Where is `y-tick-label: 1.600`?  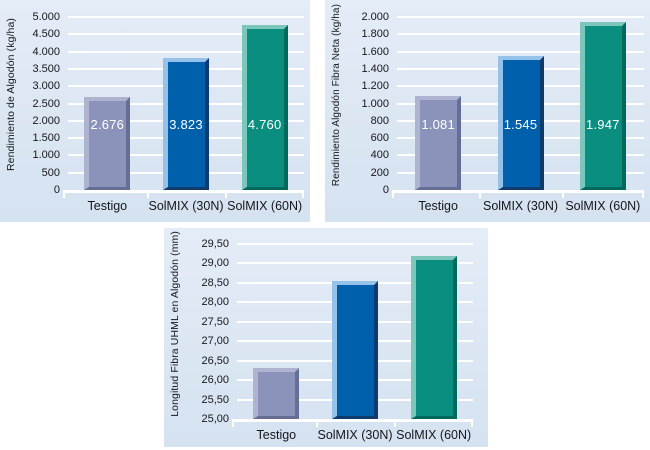 y-tick-label: 1.600 is located at coordinates (375, 51).